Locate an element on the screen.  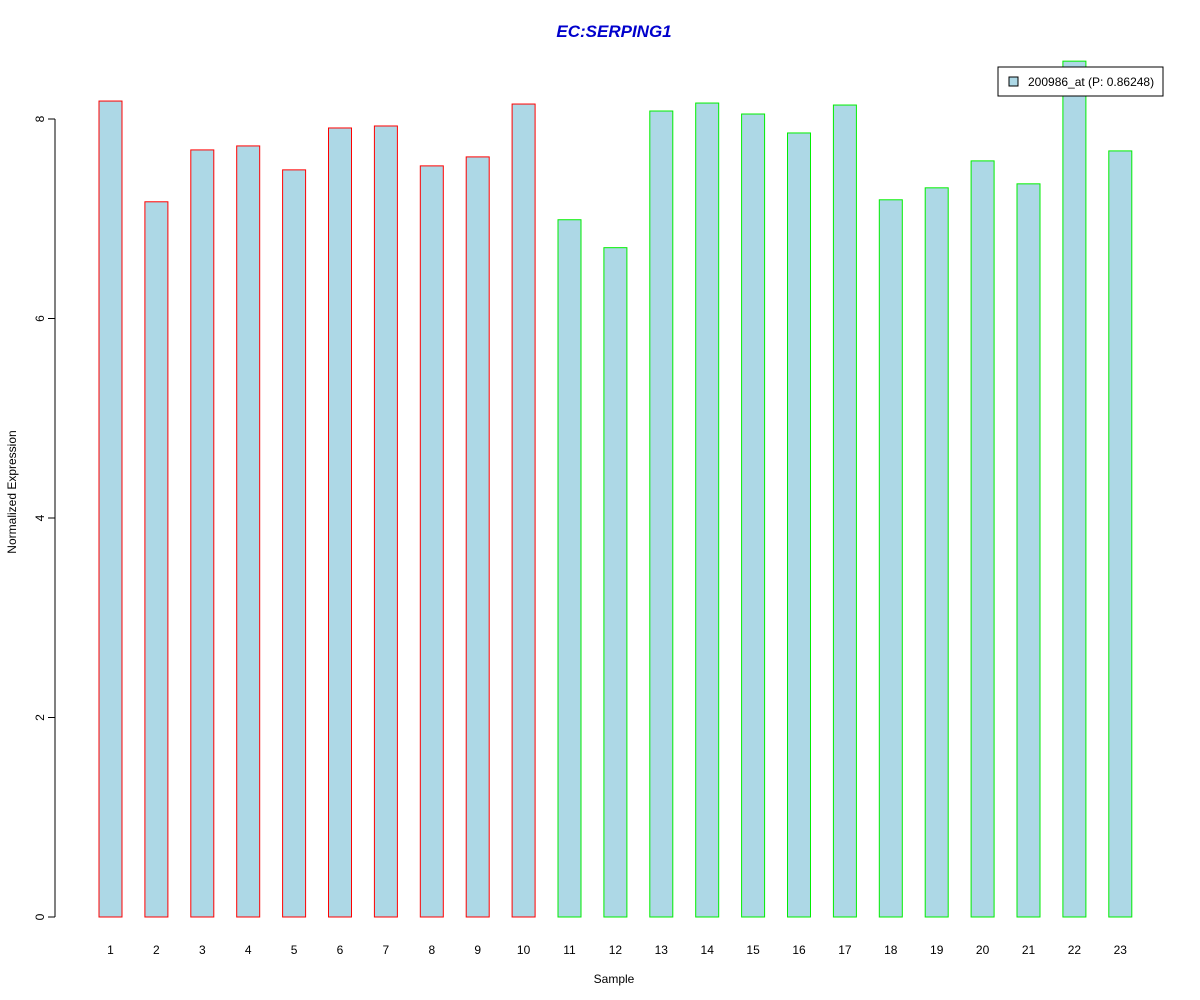
x-tick-label: 14 is located at coordinates (708, 950).